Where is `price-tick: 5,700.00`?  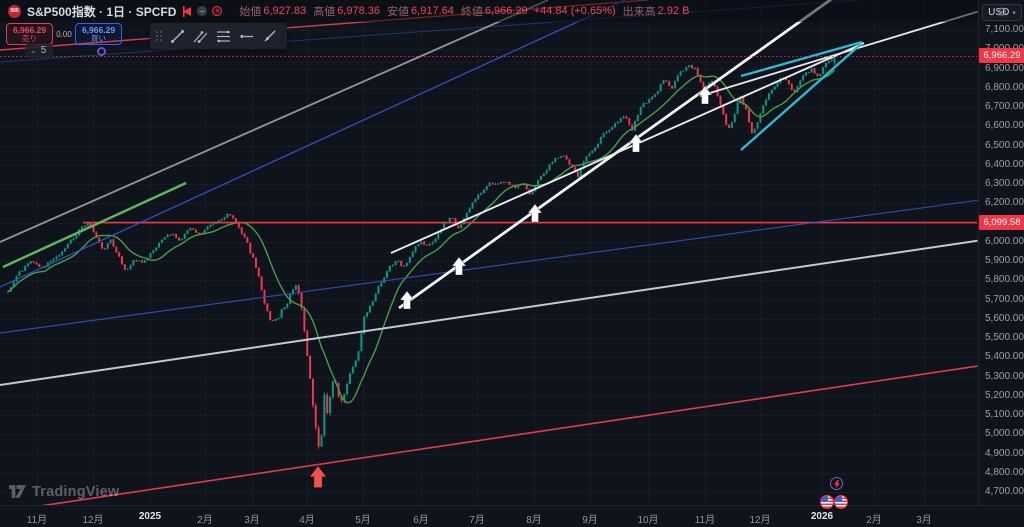
price-tick: 5,700.00 is located at coordinates (1004, 299).